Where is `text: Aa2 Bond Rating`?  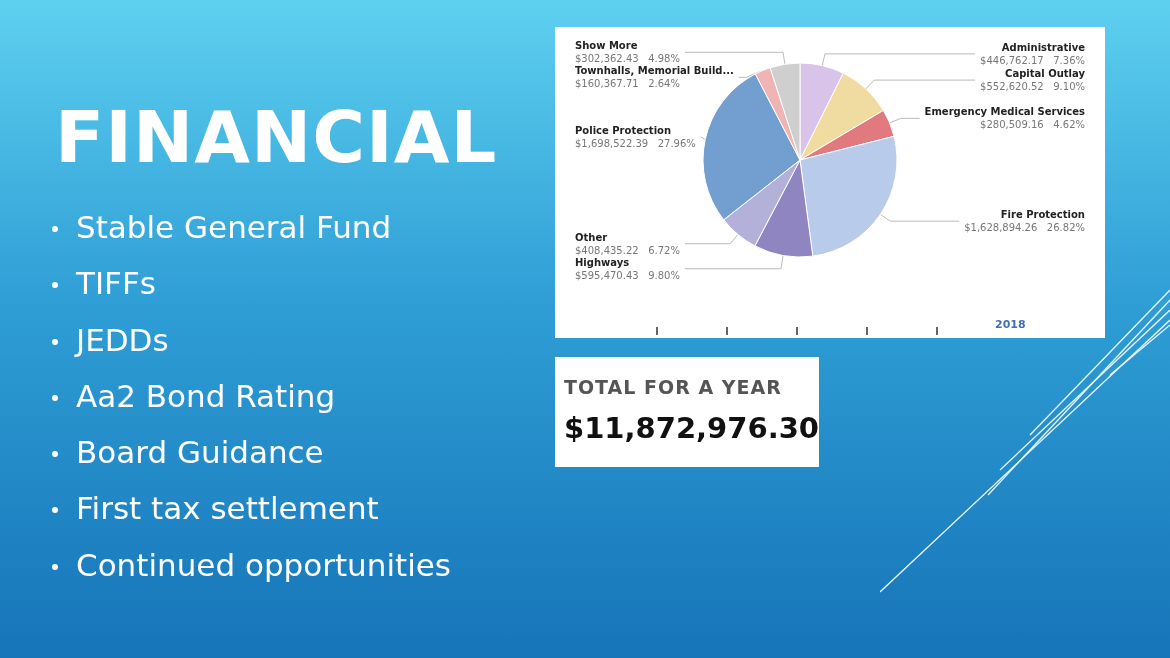 text: Aa2 Bond Rating is located at coordinates (206, 396).